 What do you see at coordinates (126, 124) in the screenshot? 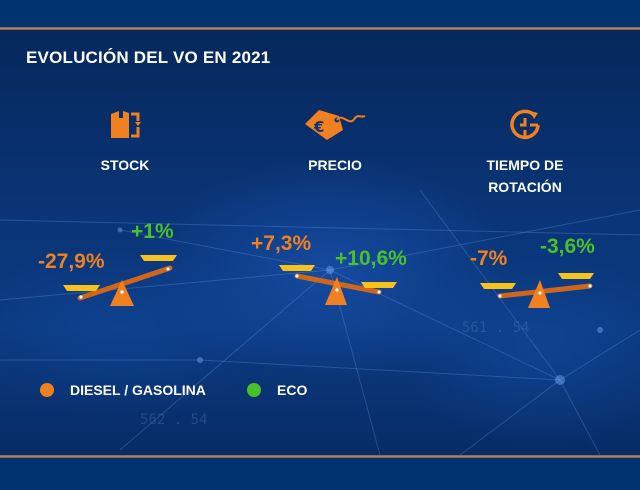
I see `box-arrow-icon` at bounding box center [126, 124].